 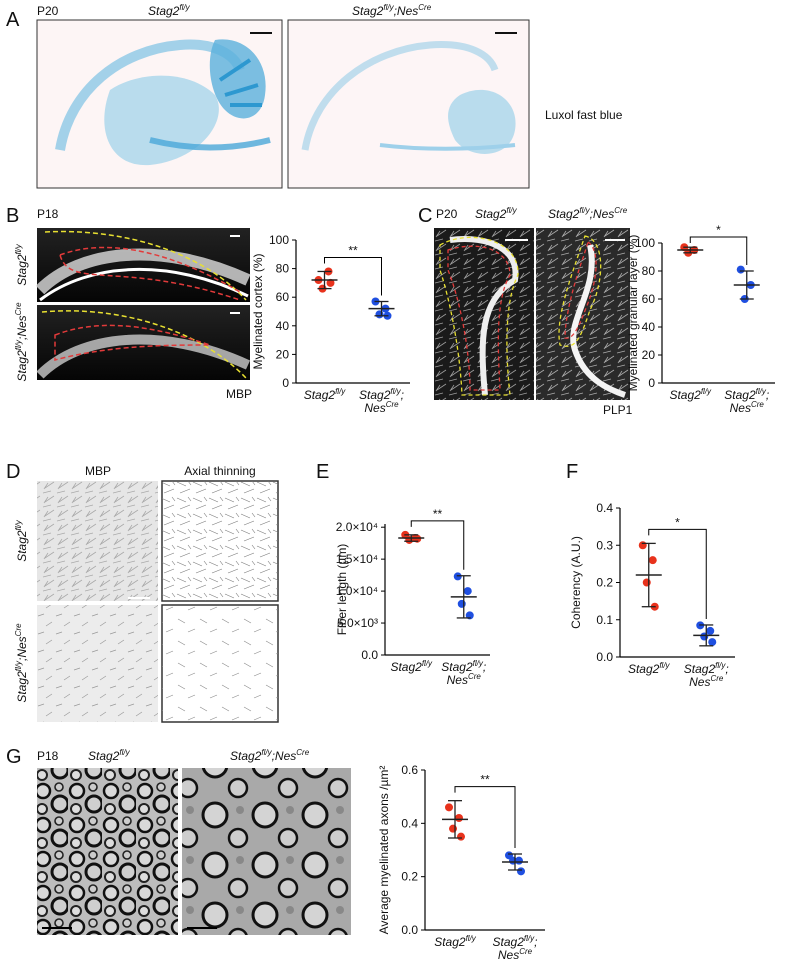 What do you see at coordinates (258, 311) in the screenshot?
I see `y-axis-label: Myelinated cortex (%)` at bounding box center [258, 311].